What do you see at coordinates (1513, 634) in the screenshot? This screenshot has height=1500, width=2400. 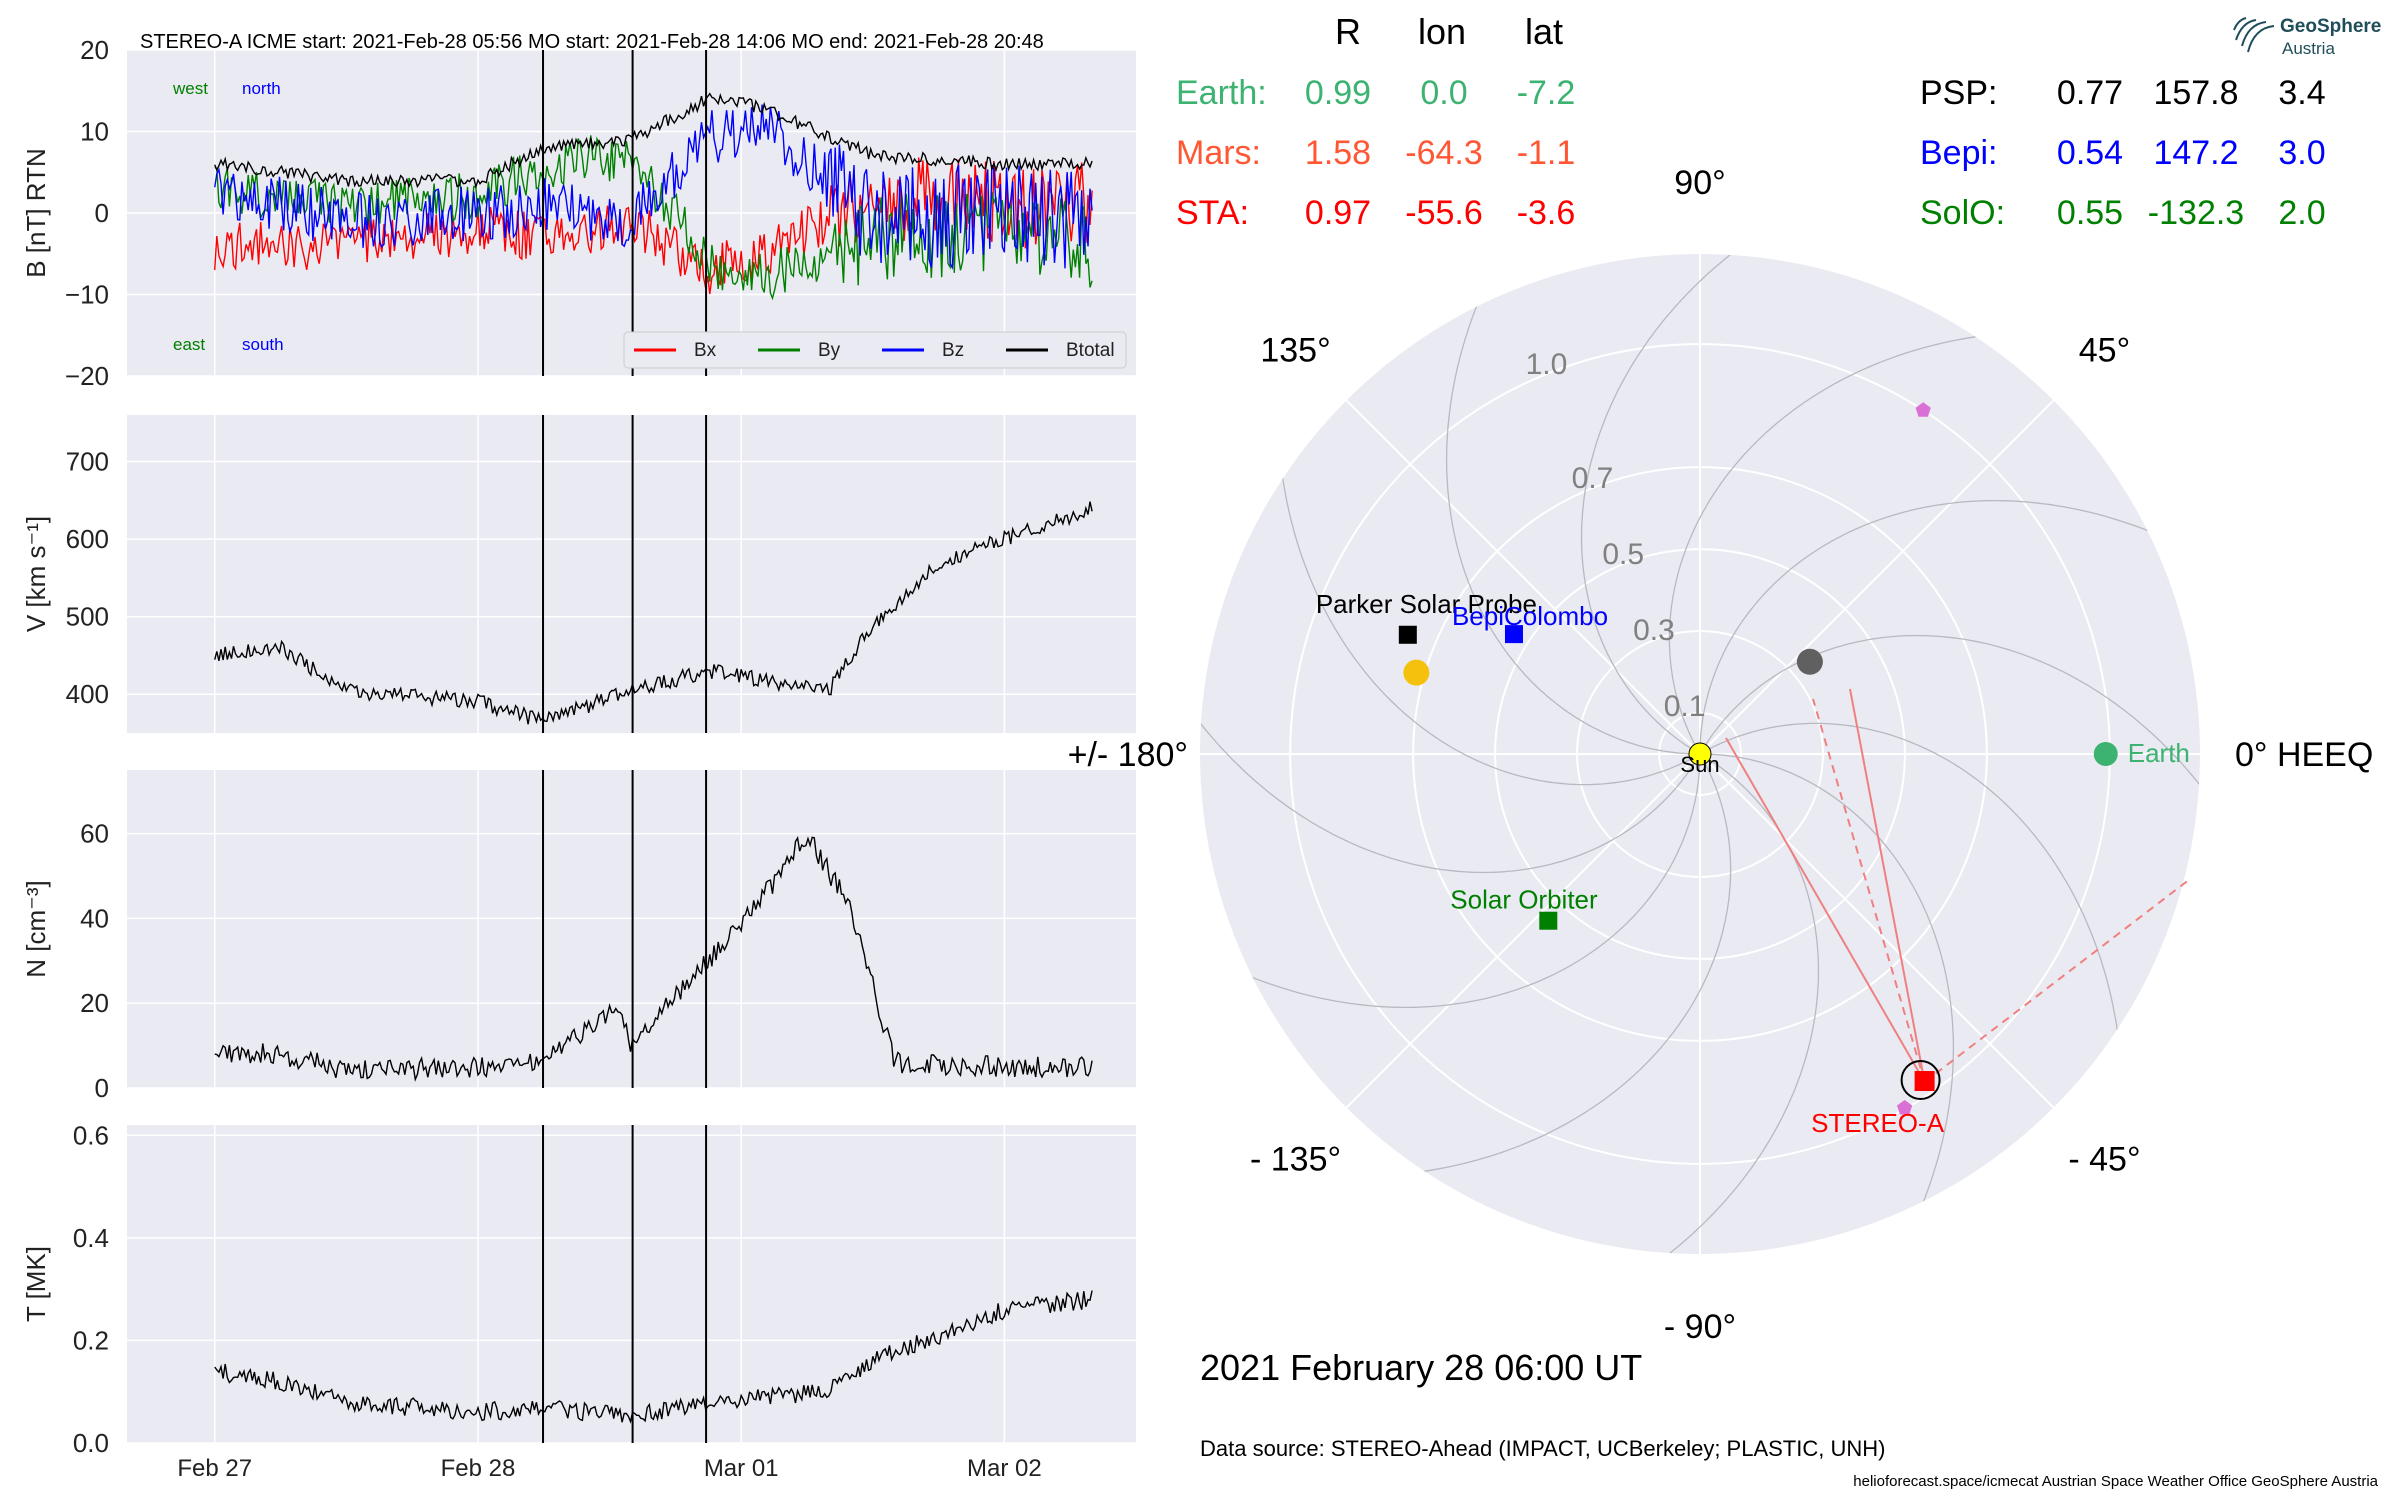 I see `bepi-marker` at bounding box center [1513, 634].